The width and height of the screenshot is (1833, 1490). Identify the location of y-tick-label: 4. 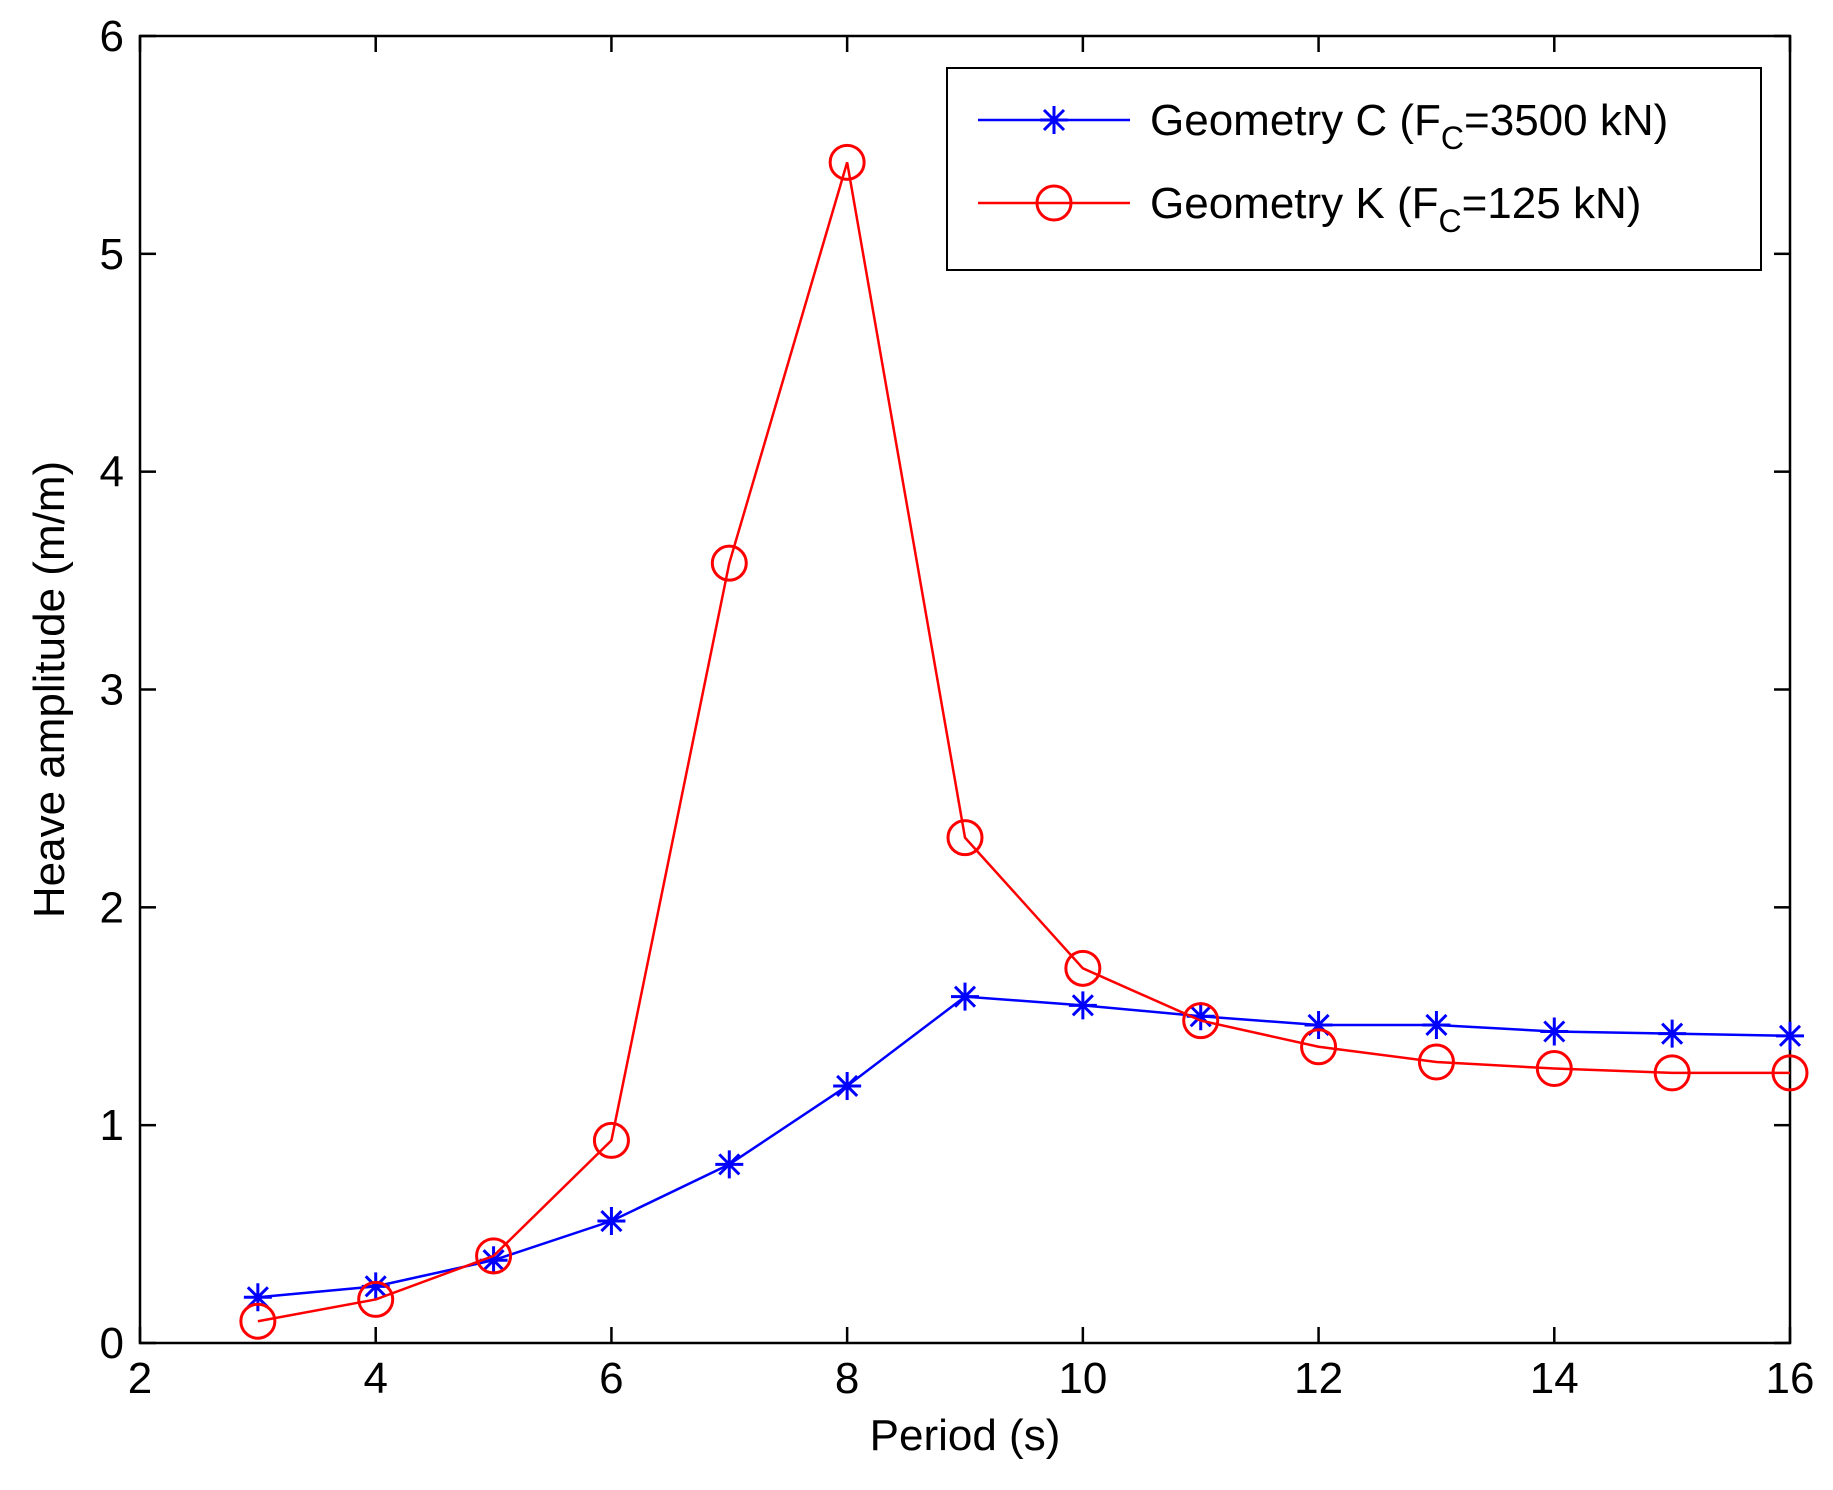
(112, 472).